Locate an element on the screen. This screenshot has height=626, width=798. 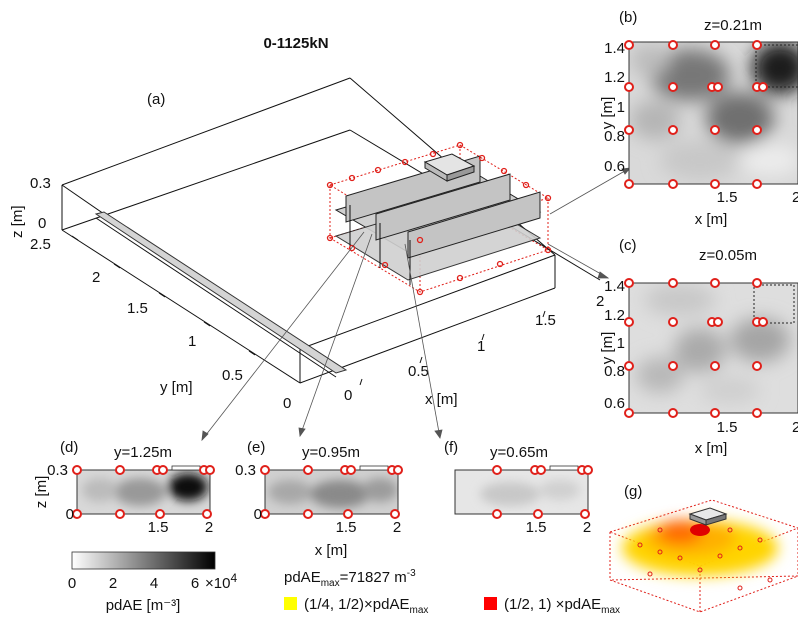
sensor-volume is located at coordinates (439, 218).